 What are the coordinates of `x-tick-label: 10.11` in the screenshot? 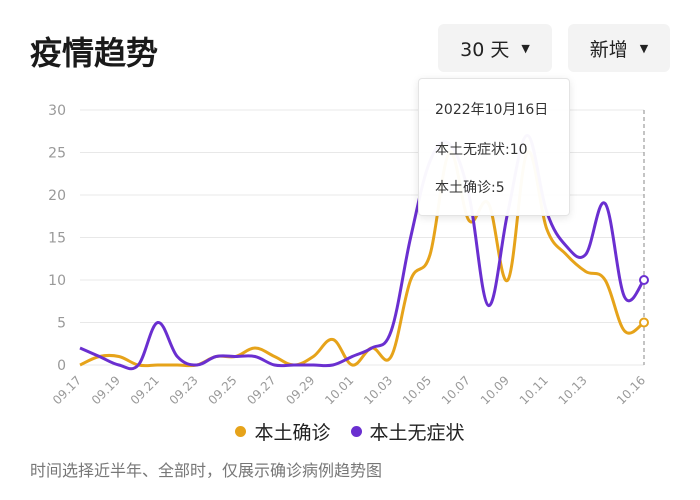 It's located at (534, 390).